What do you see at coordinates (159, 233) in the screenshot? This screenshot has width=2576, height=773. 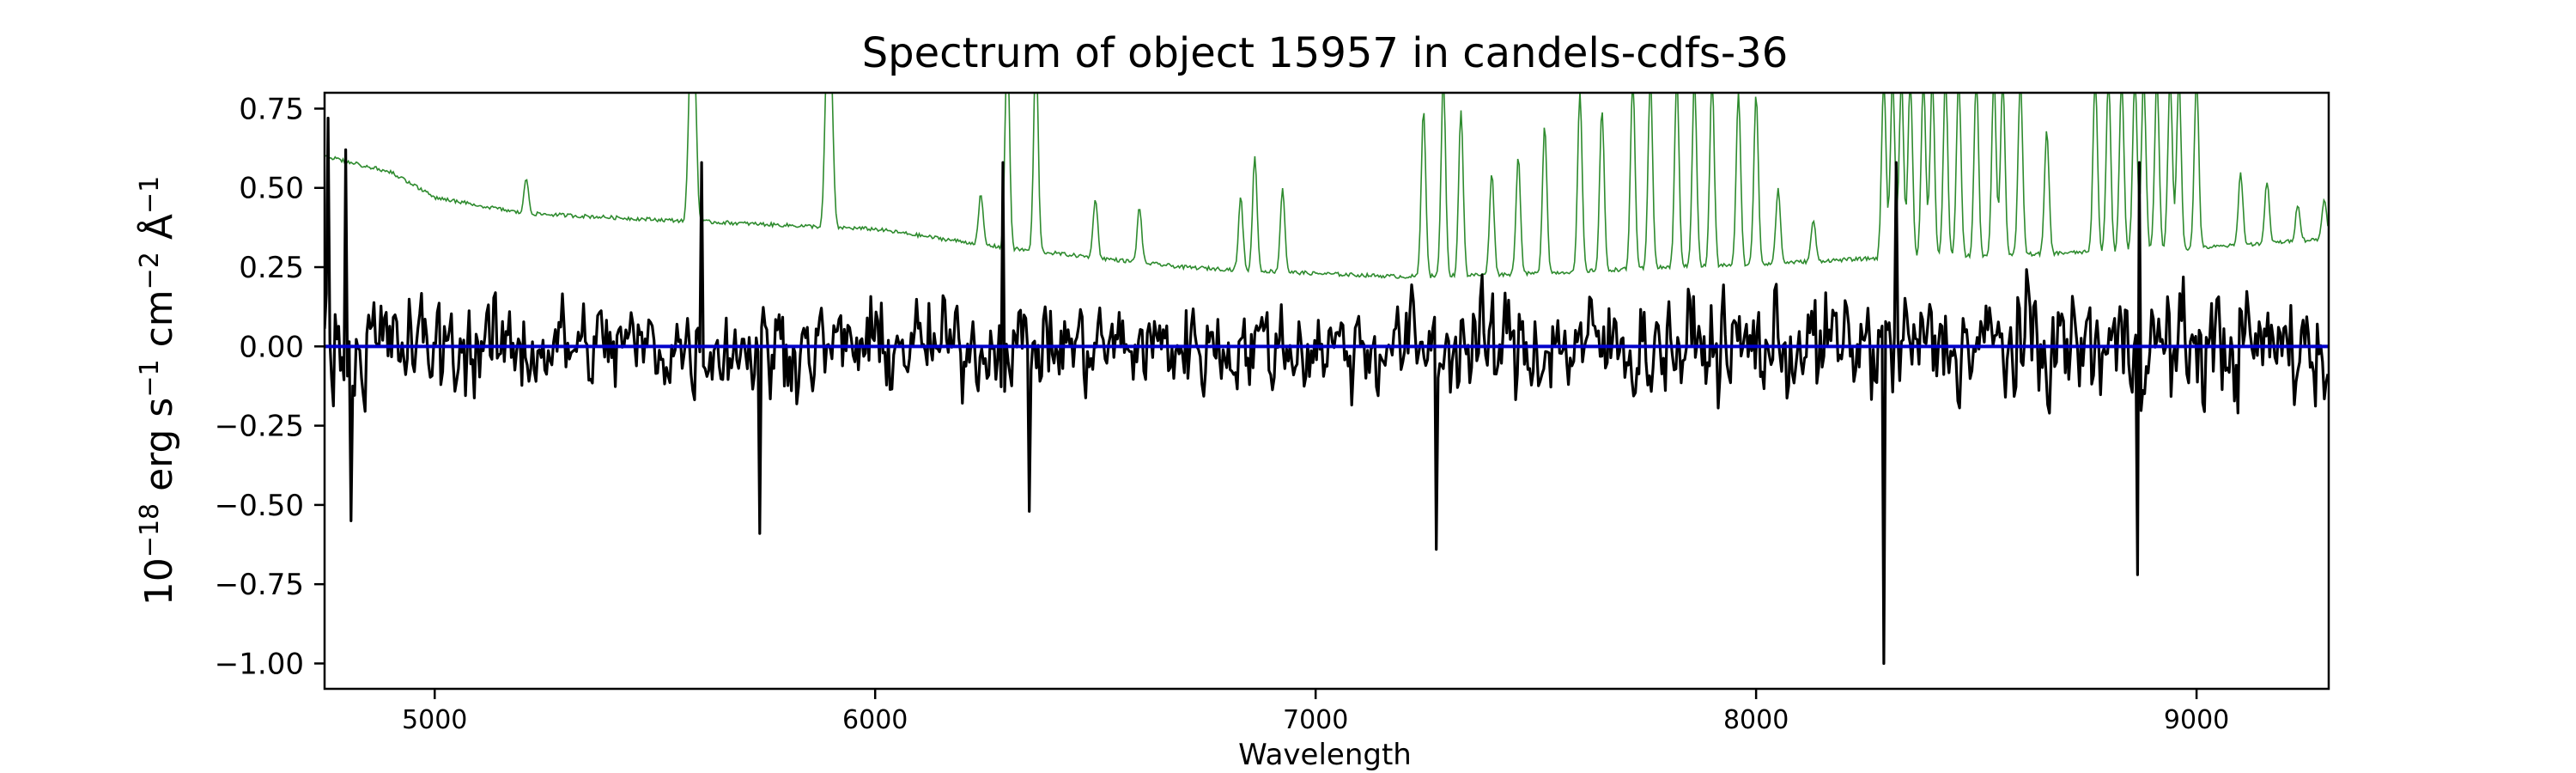 I see `y-label-ang: Å` at bounding box center [159, 233].